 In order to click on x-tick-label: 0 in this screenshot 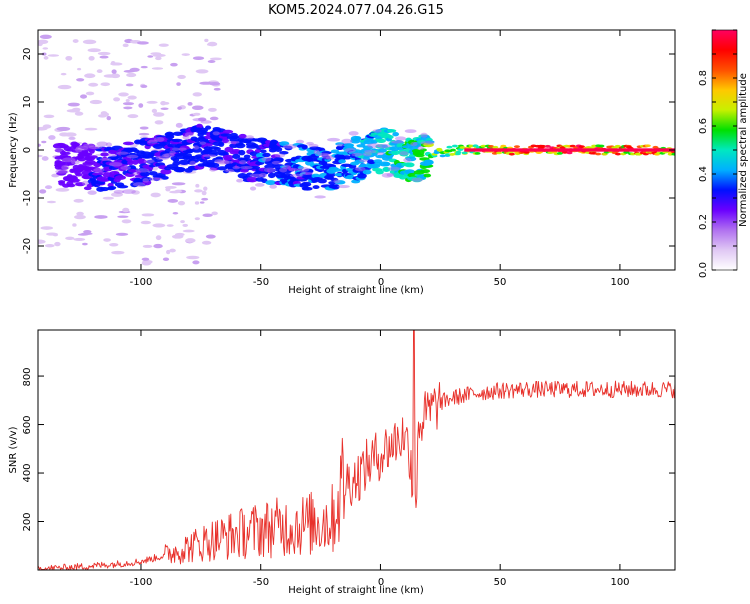, I will do `click(381, 282)`.